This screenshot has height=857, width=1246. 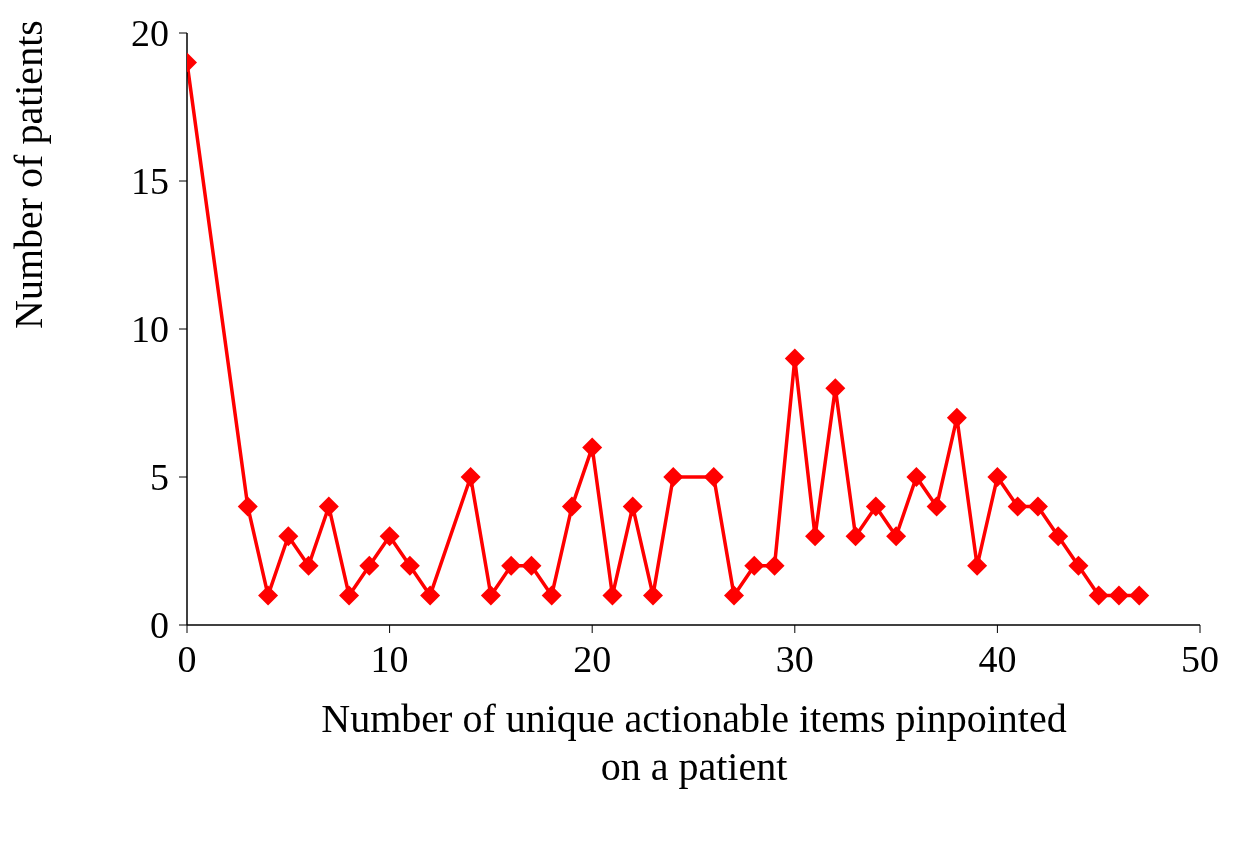 I want to click on y-tick-label: 15, so click(x=150, y=181).